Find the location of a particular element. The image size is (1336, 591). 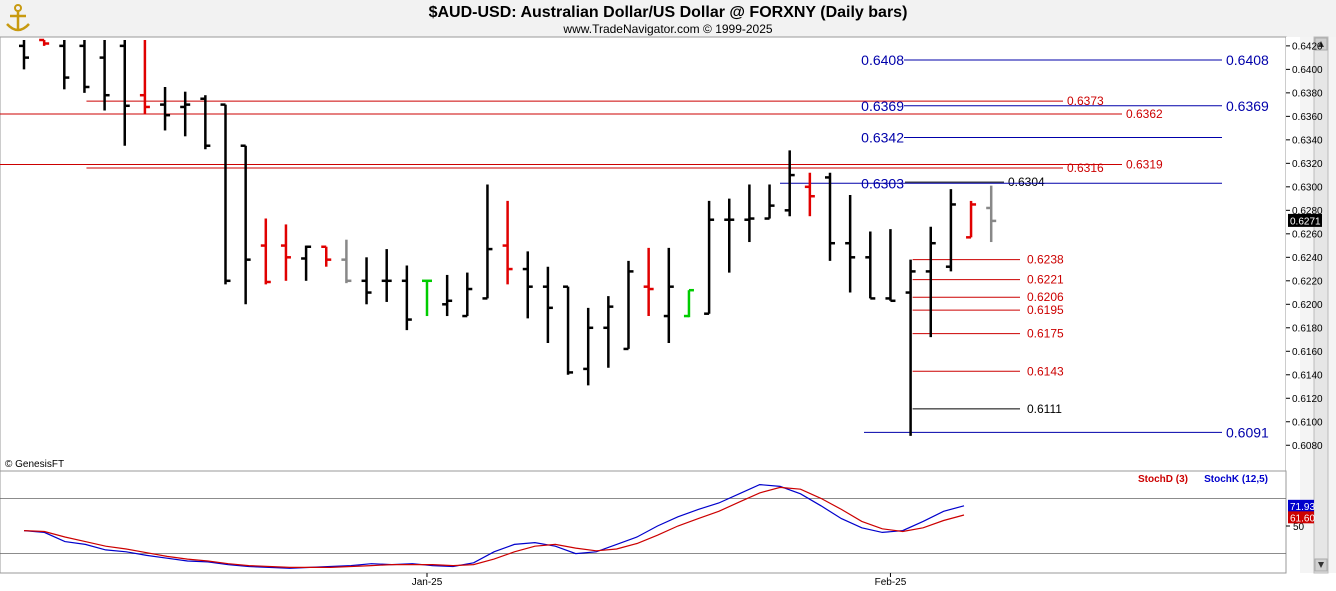

level-label: 0.6175 is located at coordinates (1045, 334).